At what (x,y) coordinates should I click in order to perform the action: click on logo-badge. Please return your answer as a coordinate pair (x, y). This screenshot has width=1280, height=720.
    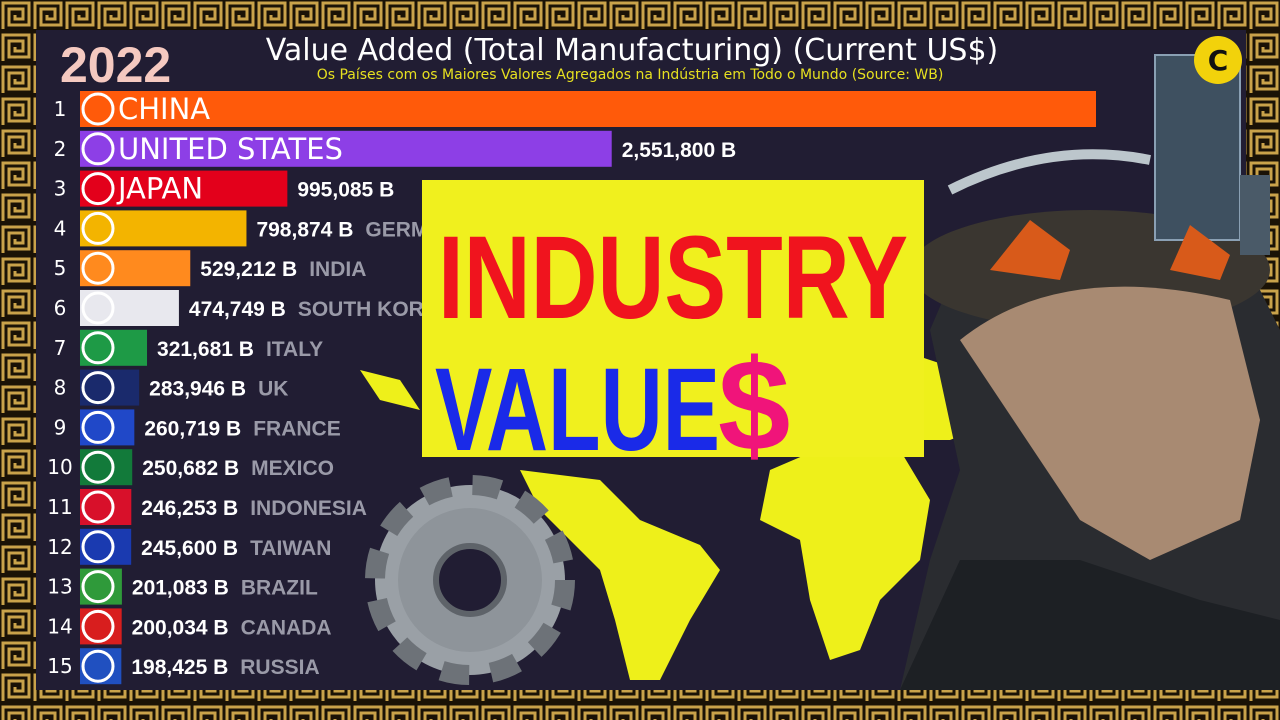
    Looking at the image, I should click on (1218, 60).